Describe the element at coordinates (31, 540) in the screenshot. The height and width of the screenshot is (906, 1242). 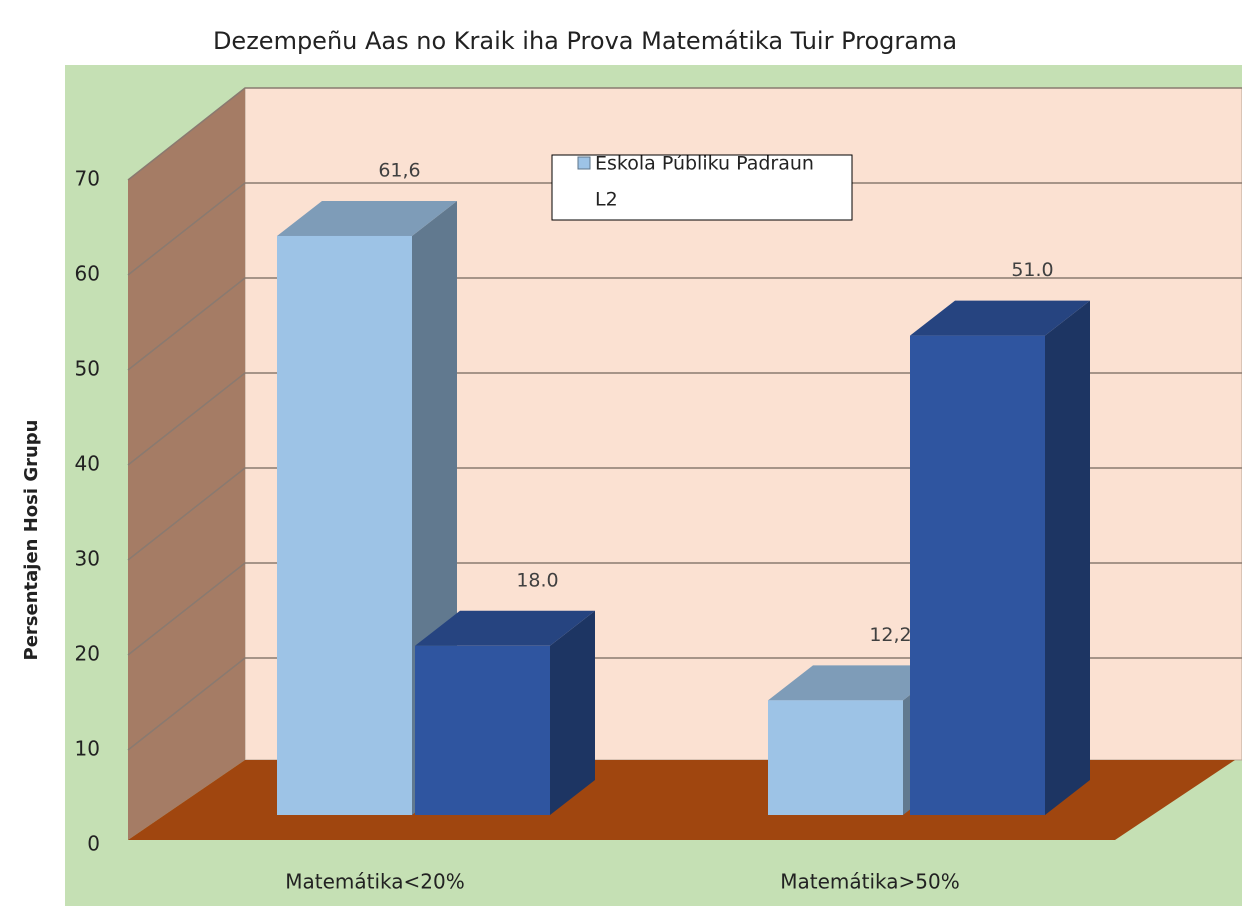
I see `y-axis-label: Persentajen Hosi Grupu` at that location.